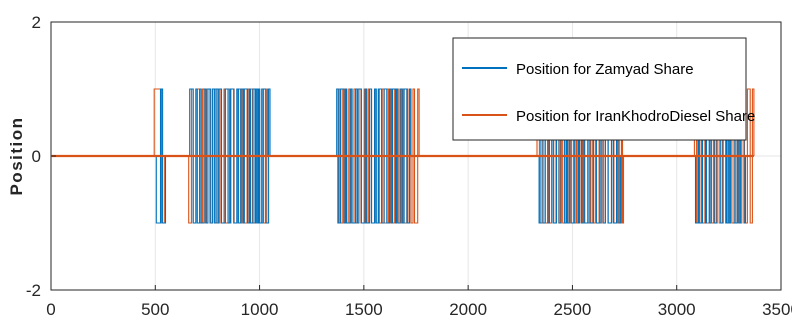 The image size is (792, 333). Describe the element at coordinates (260, 309) in the screenshot. I see `x-tick-label: 1000` at that location.